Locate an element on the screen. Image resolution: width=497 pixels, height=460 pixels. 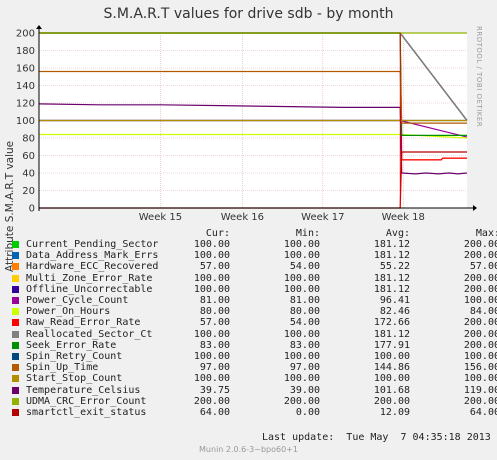
y-tick-label: 160 is located at coordinates (25, 69).